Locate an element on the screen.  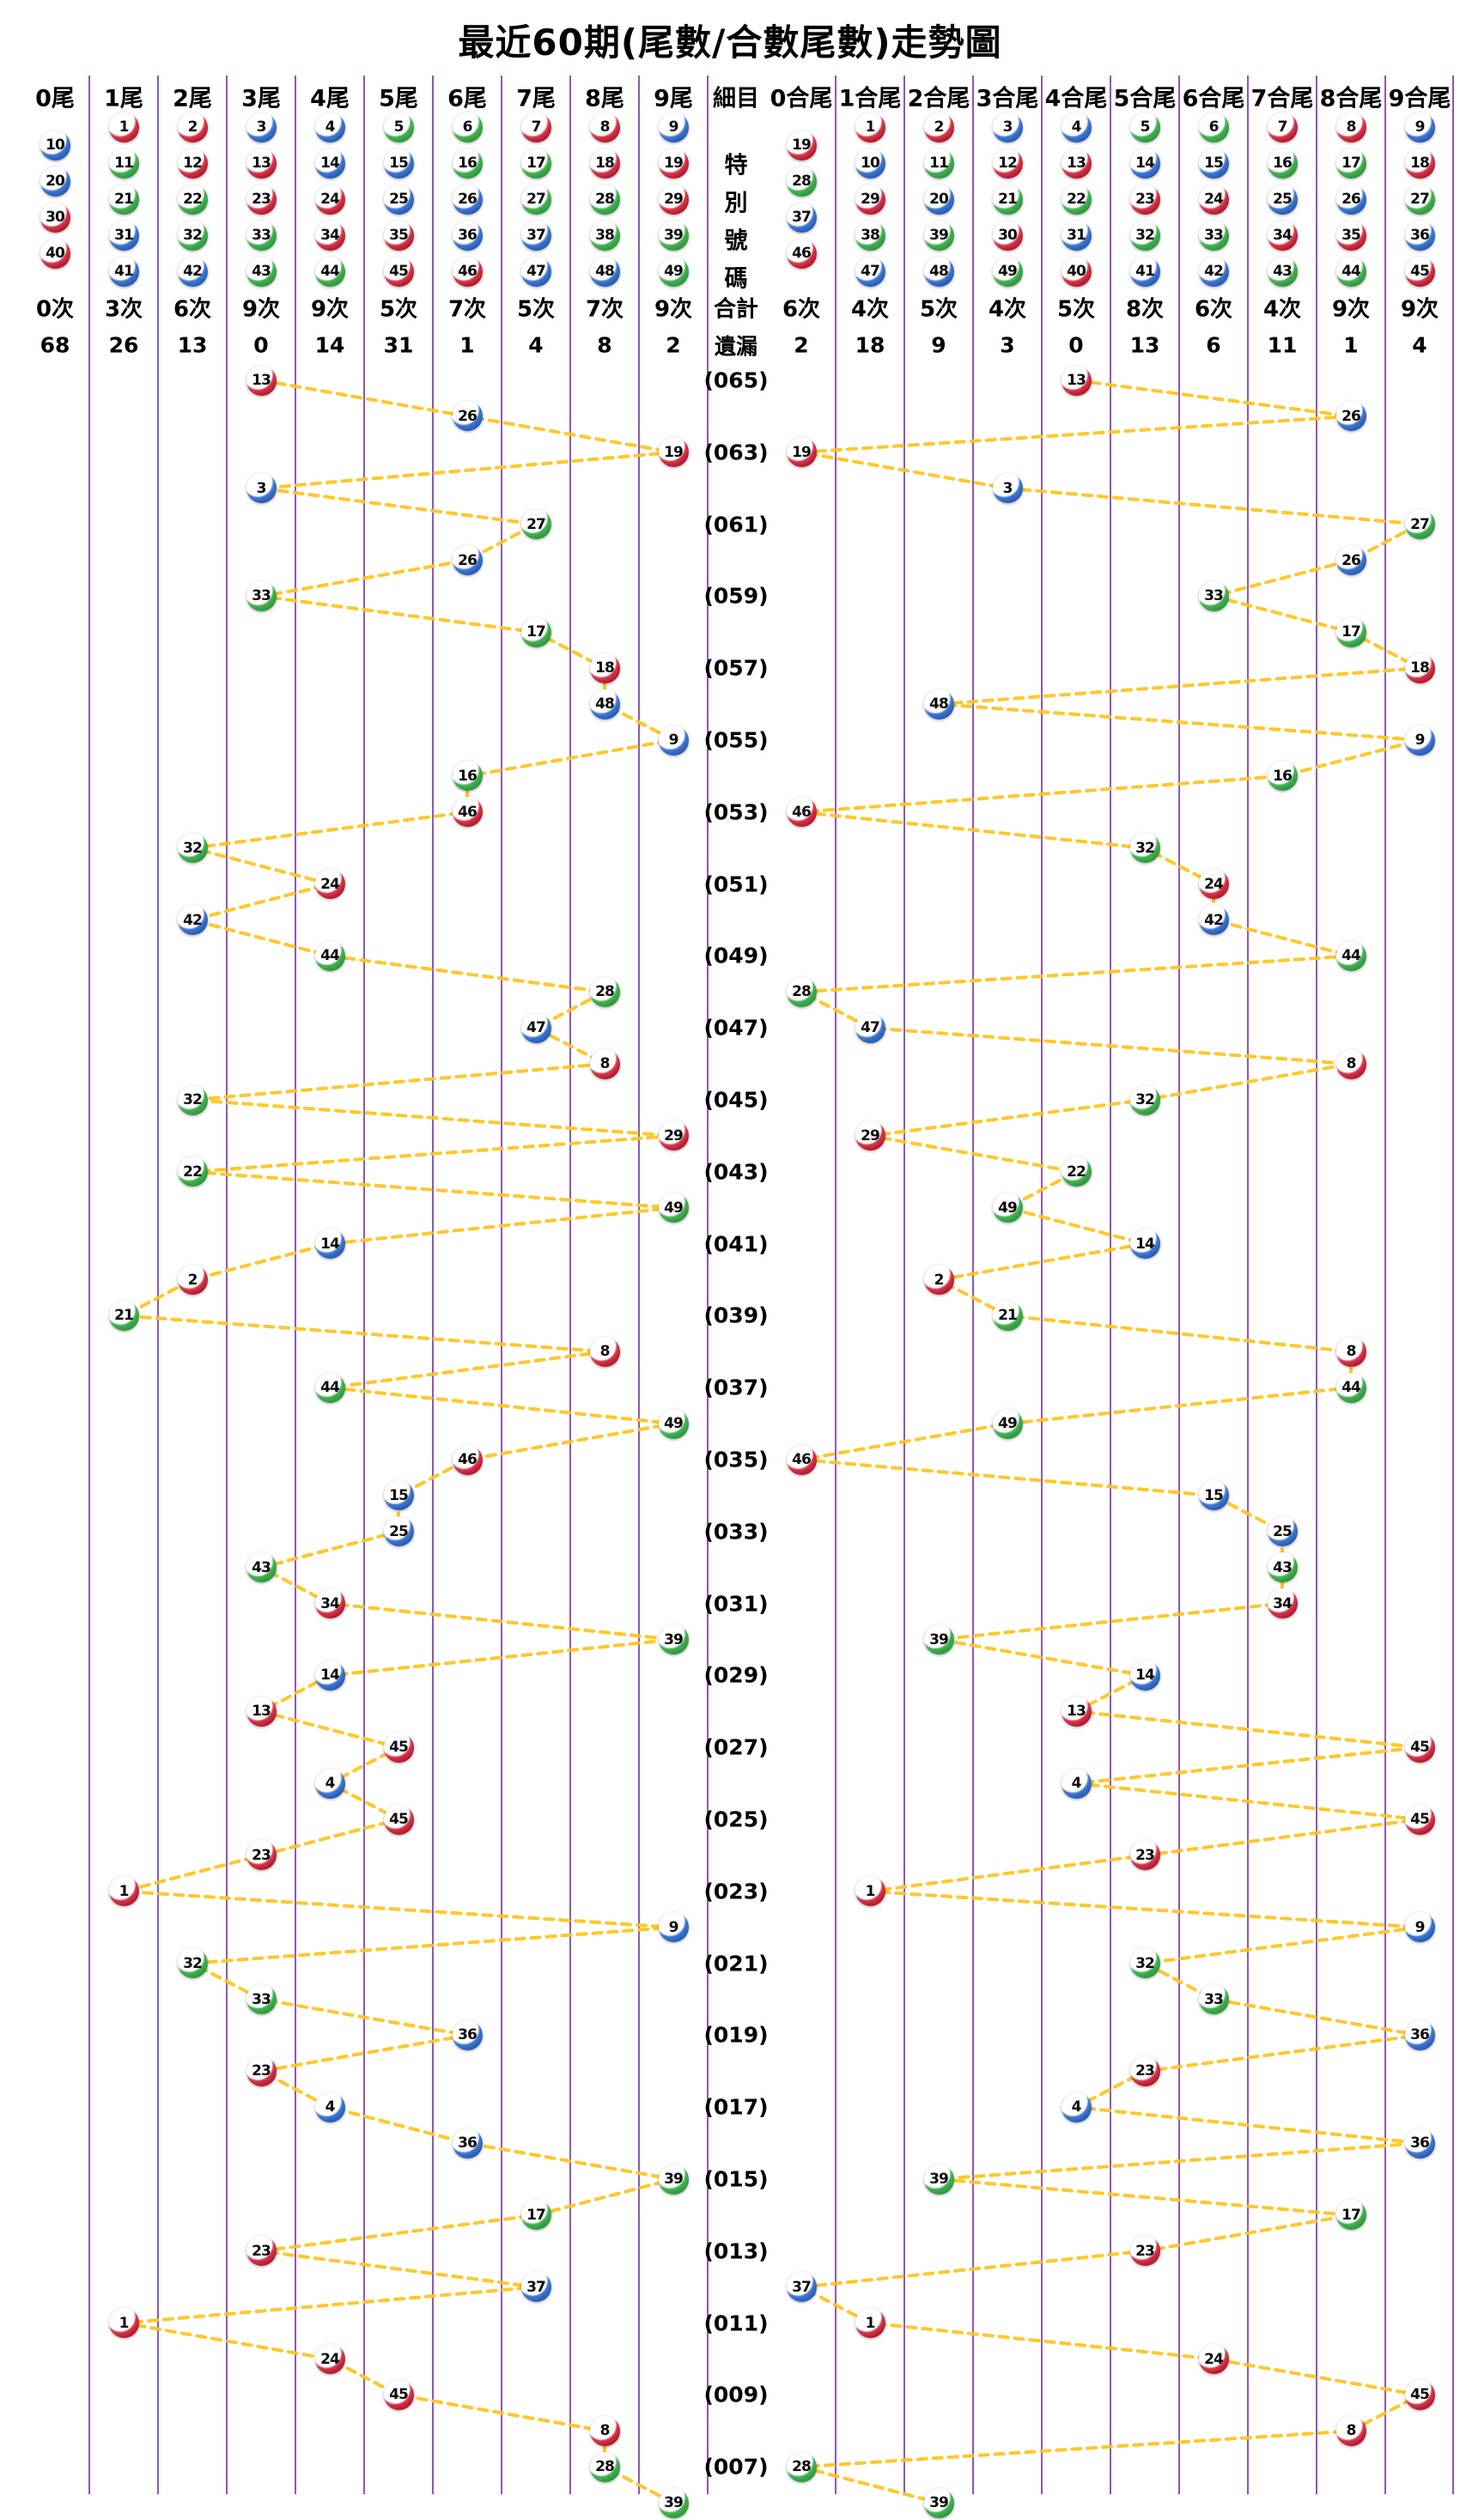
chart-ball-sum-p36: 49 is located at coordinates (1007, 1424).